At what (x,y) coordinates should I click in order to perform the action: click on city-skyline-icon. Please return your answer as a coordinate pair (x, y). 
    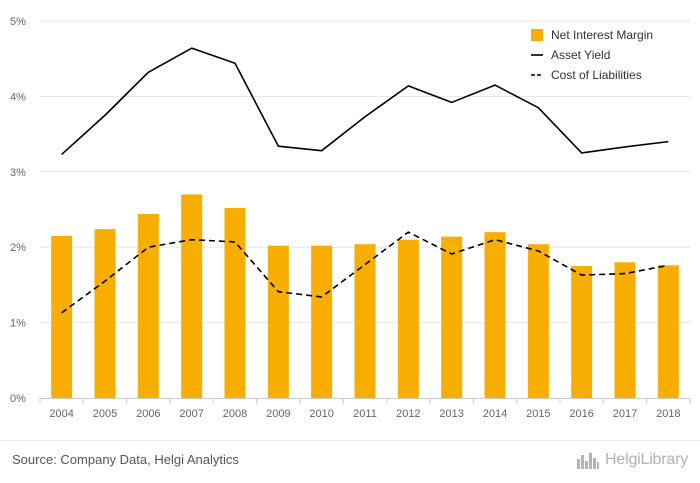
    Looking at the image, I should click on (588, 461).